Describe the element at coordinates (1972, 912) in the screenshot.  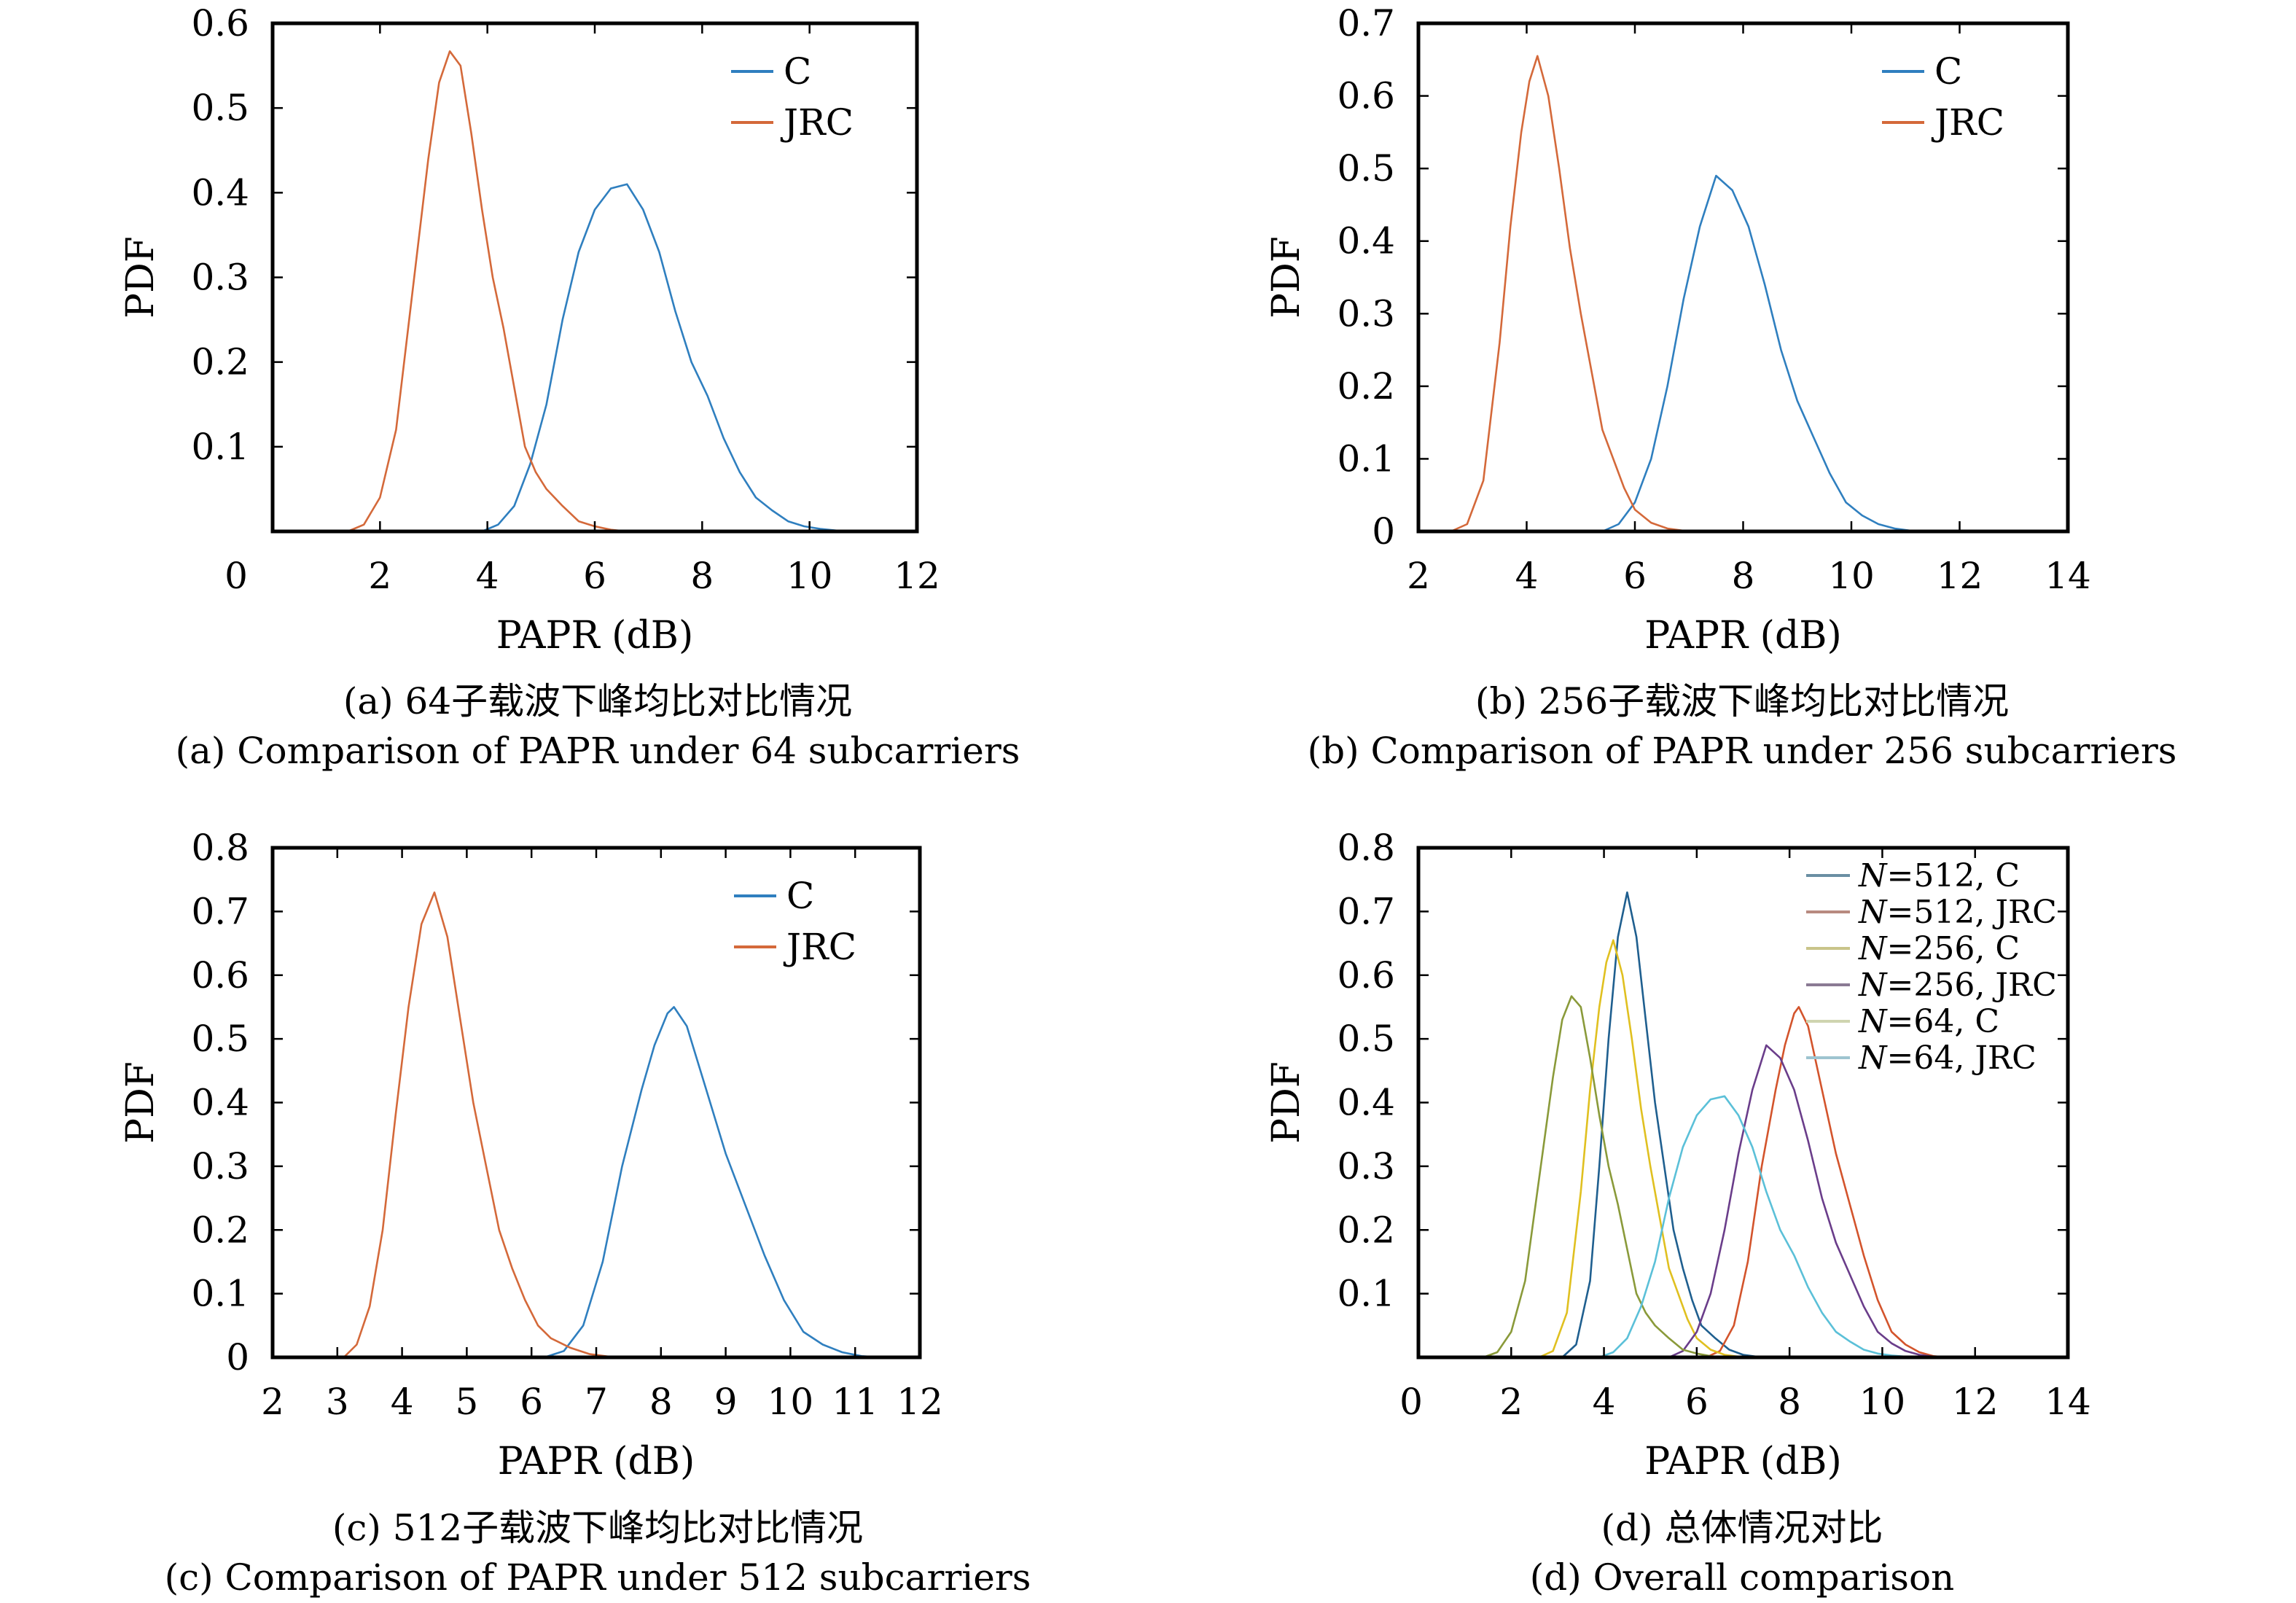
I see `legend-label-rest: =512, JRC` at that location.